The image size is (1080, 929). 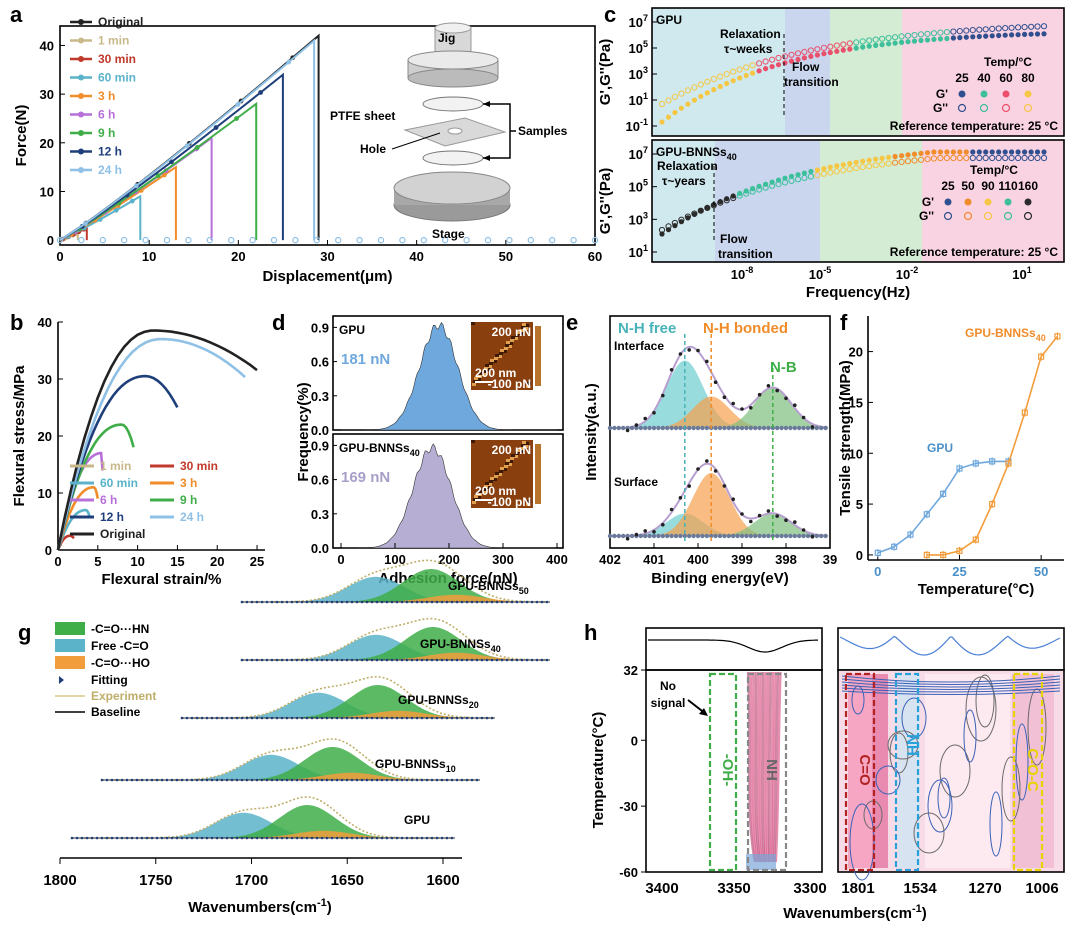 What do you see at coordinates (684, 181) in the screenshot?
I see `c-anno-tau-1: τ~years` at bounding box center [684, 181].